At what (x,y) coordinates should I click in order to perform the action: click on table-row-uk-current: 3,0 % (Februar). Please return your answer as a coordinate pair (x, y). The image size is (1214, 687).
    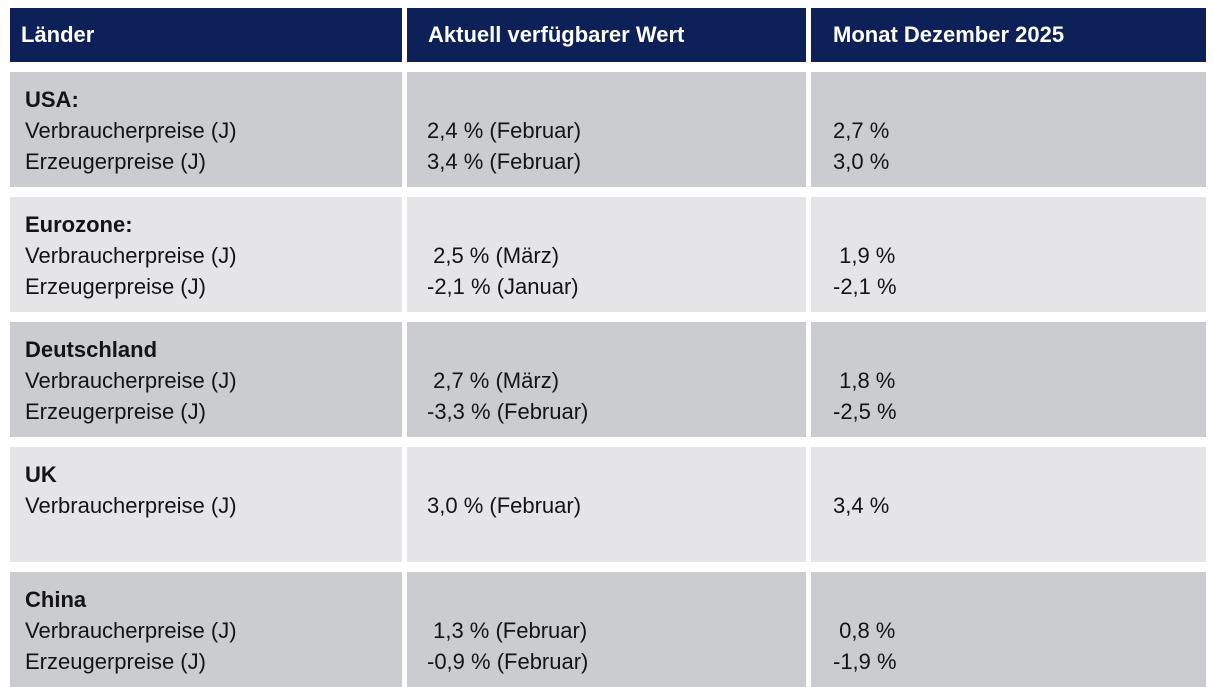
    Looking at the image, I should click on (606, 504).